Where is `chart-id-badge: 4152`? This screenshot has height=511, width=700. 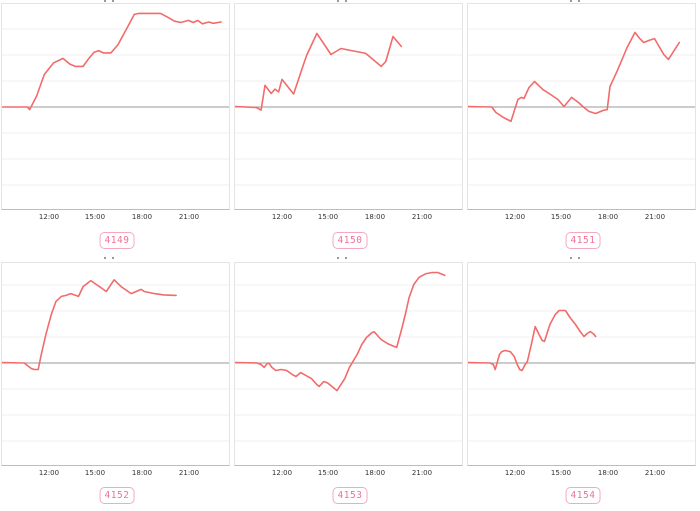 chart-id-badge: 4152 is located at coordinates (117, 495).